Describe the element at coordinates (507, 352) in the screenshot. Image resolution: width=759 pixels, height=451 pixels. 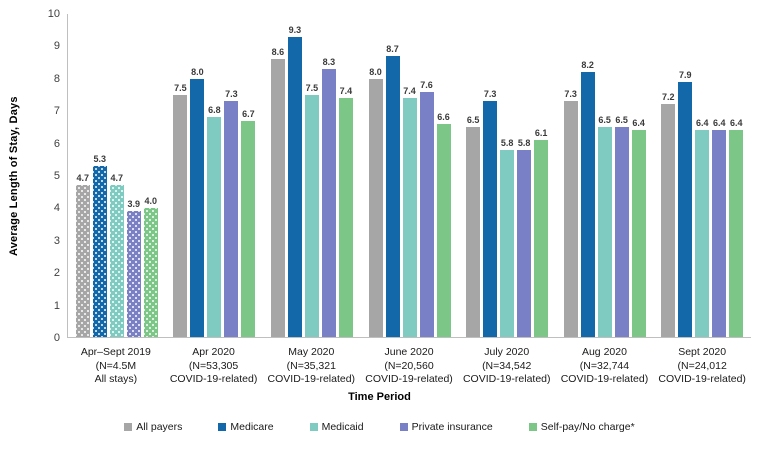
I see `x-category-label-line: July 2020` at that location.